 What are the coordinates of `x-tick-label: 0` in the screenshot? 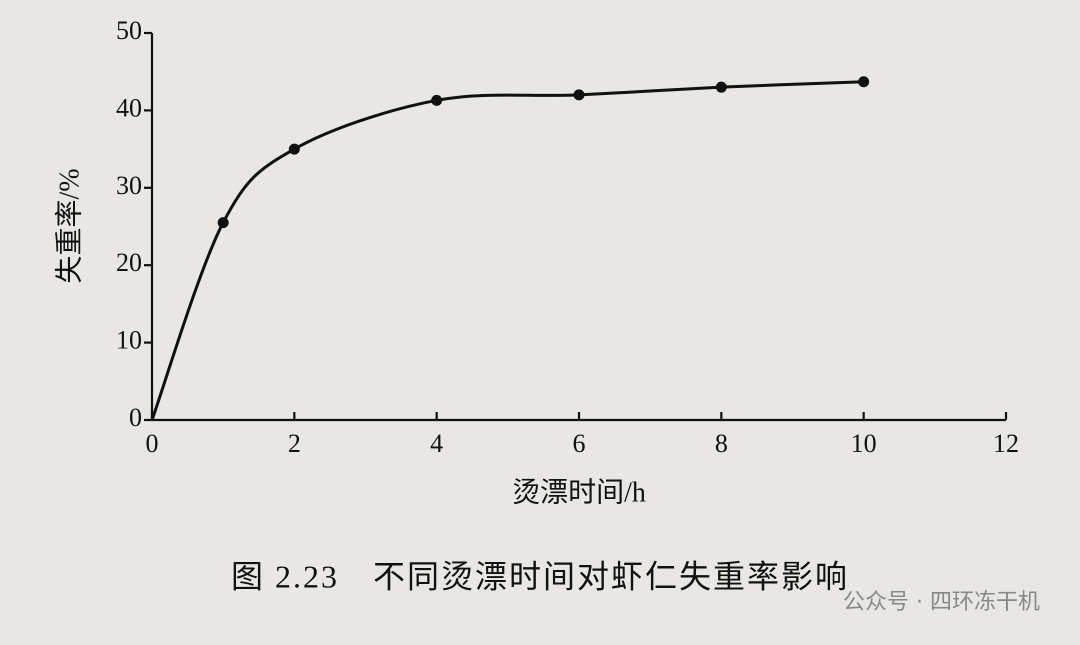 It's located at (152, 443).